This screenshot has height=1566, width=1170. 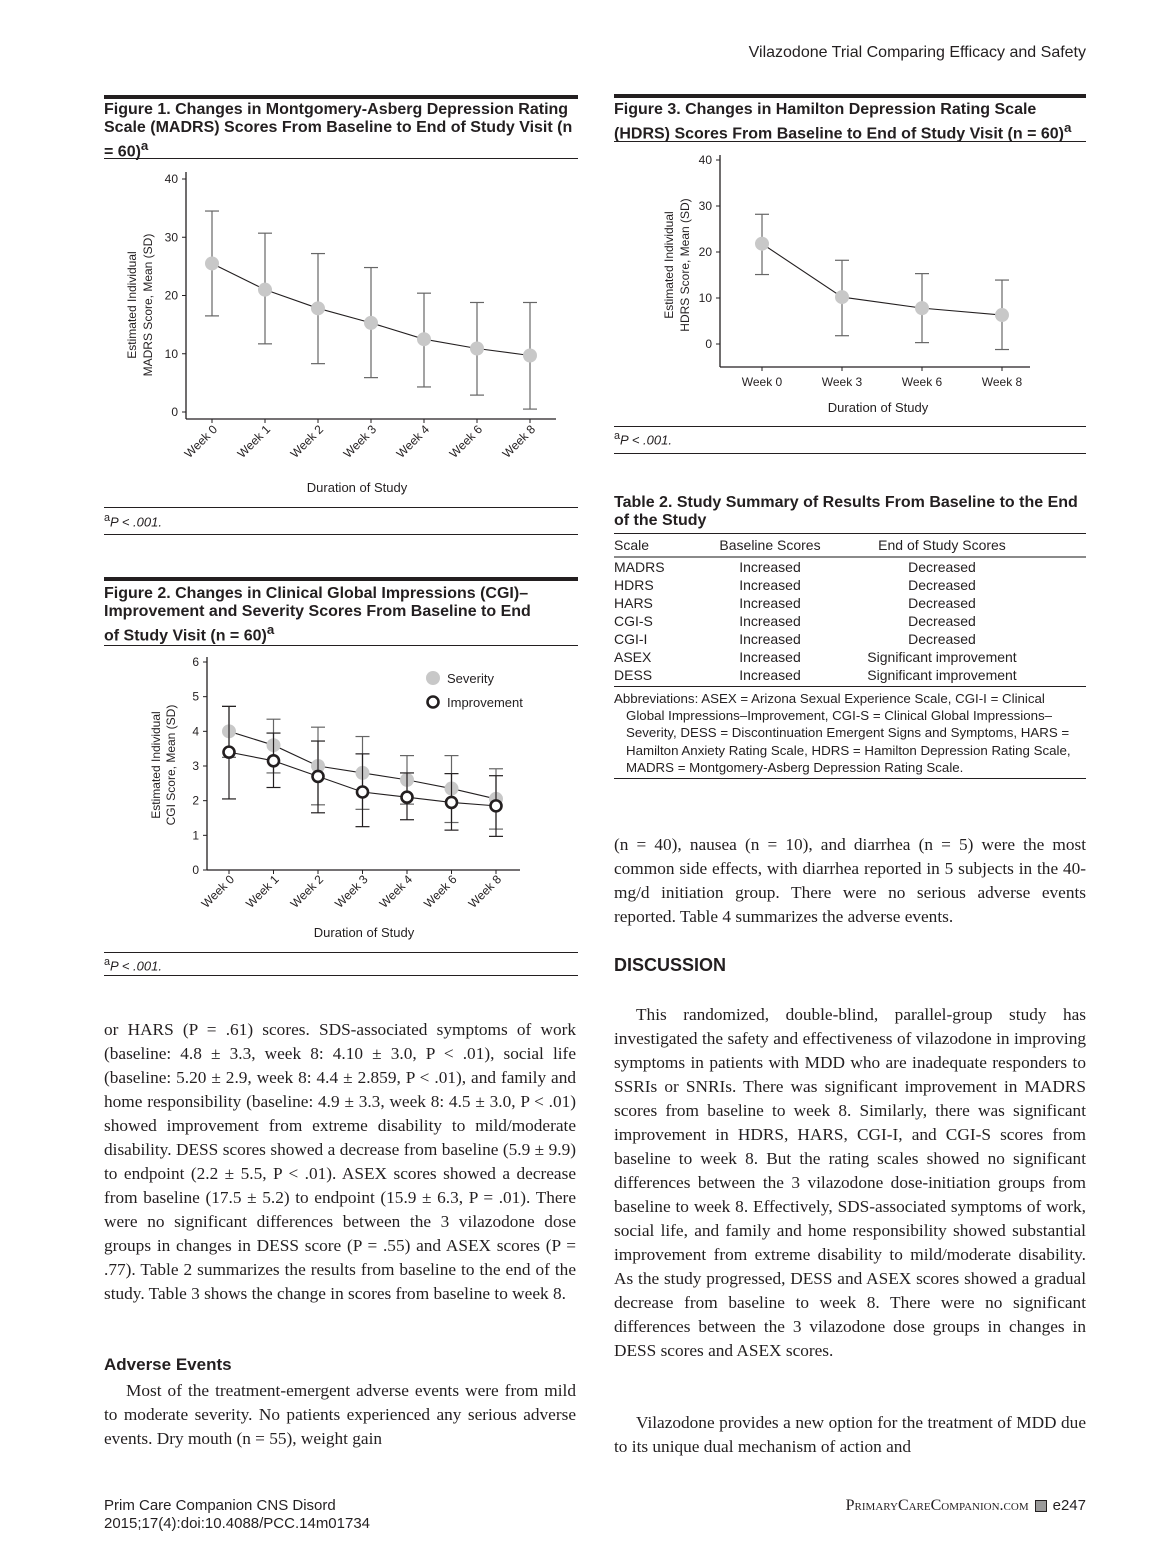 I want to click on table2-top-rule, so click(x=850, y=533).